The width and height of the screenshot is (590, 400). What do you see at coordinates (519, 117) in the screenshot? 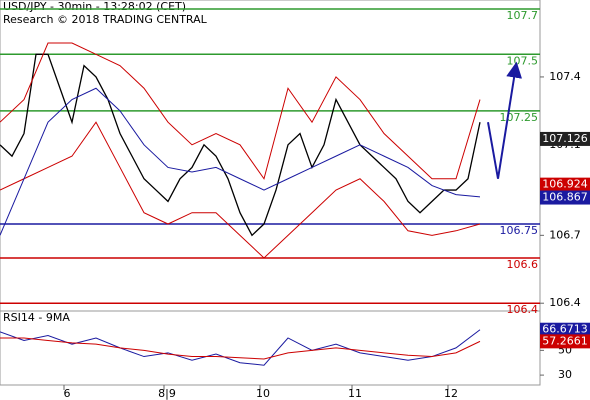
I see `level-label: 107.25` at bounding box center [519, 117].